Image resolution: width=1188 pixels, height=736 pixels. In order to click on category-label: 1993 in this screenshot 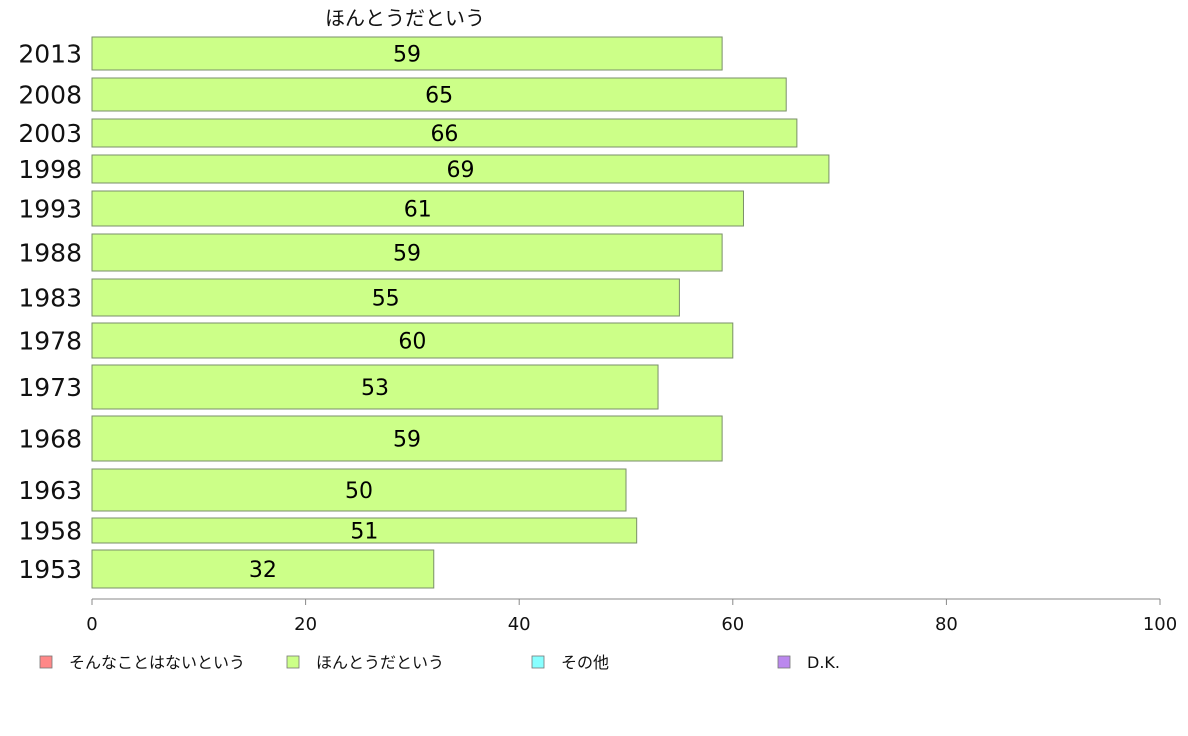, I will do `click(50, 209)`.